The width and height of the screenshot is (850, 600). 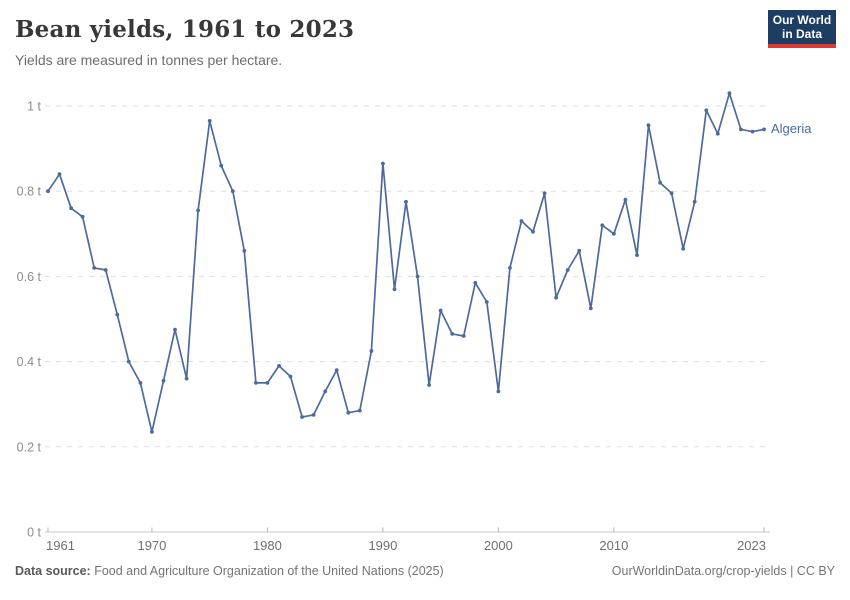 I want to click on owid-logo: Our World in Data, so click(x=802, y=29).